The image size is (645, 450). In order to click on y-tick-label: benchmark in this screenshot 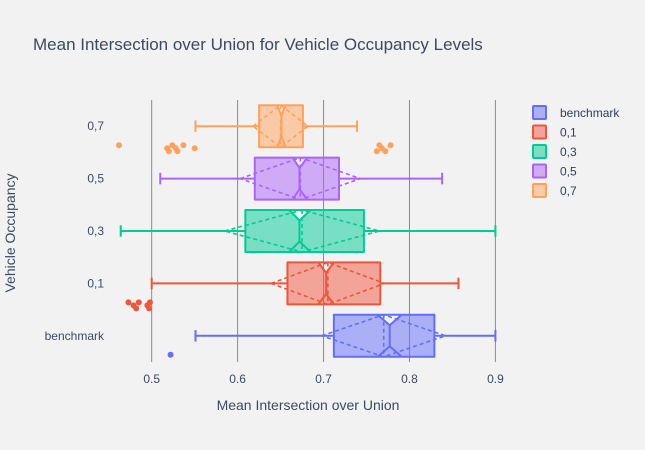, I will do `click(75, 336)`.